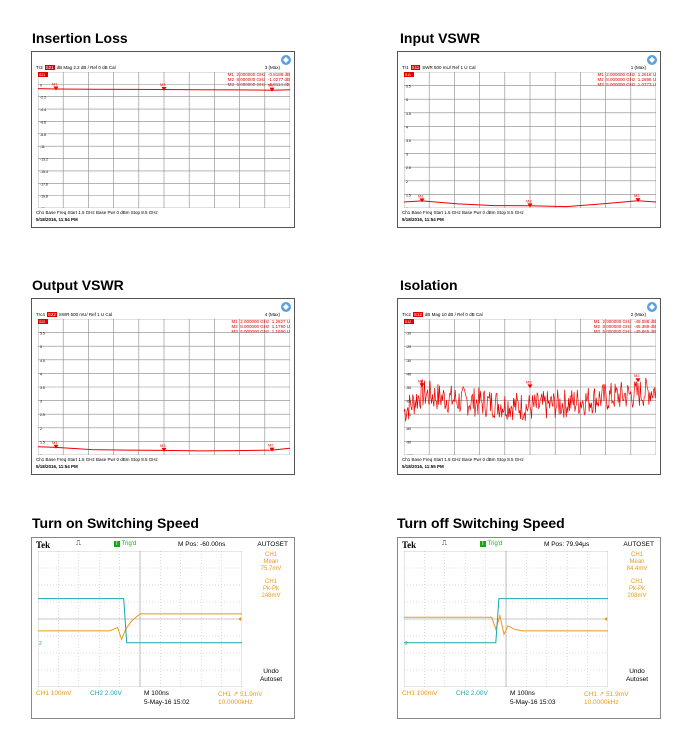  Describe the element at coordinates (270, 589) in the screenshot. I see `readout-line: Pk-Pk` at that location.